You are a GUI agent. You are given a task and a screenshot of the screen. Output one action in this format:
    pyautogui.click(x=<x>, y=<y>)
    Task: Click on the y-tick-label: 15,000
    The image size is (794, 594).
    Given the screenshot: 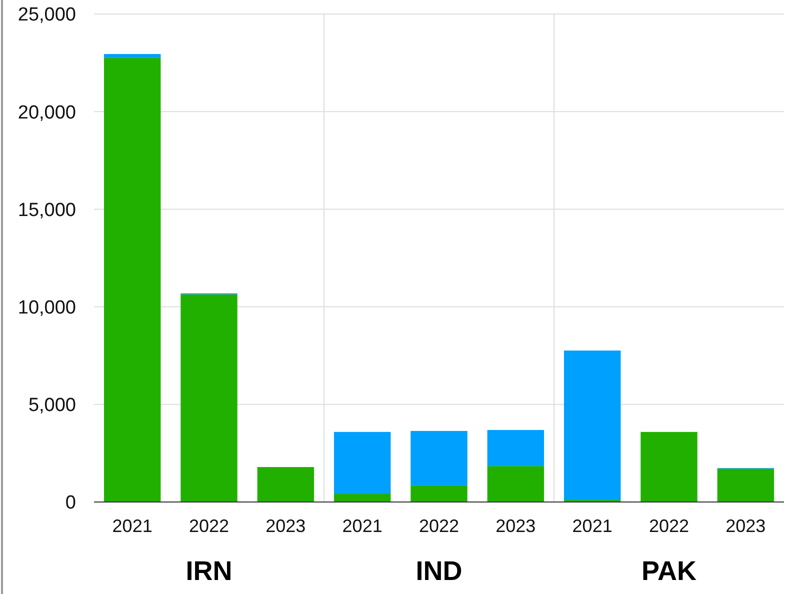 What is the action you would take?
    pyautogui.click(x=47, y=210)
    